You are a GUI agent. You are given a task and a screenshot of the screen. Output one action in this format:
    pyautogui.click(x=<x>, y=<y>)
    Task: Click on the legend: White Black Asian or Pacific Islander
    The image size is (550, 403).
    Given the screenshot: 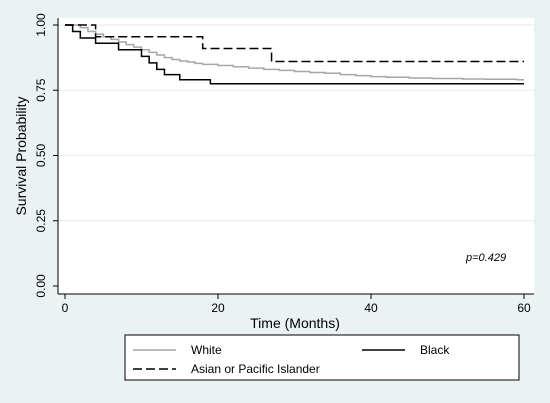 What is the action you would take?
    pyautogui.click(x=322, y=357)
    